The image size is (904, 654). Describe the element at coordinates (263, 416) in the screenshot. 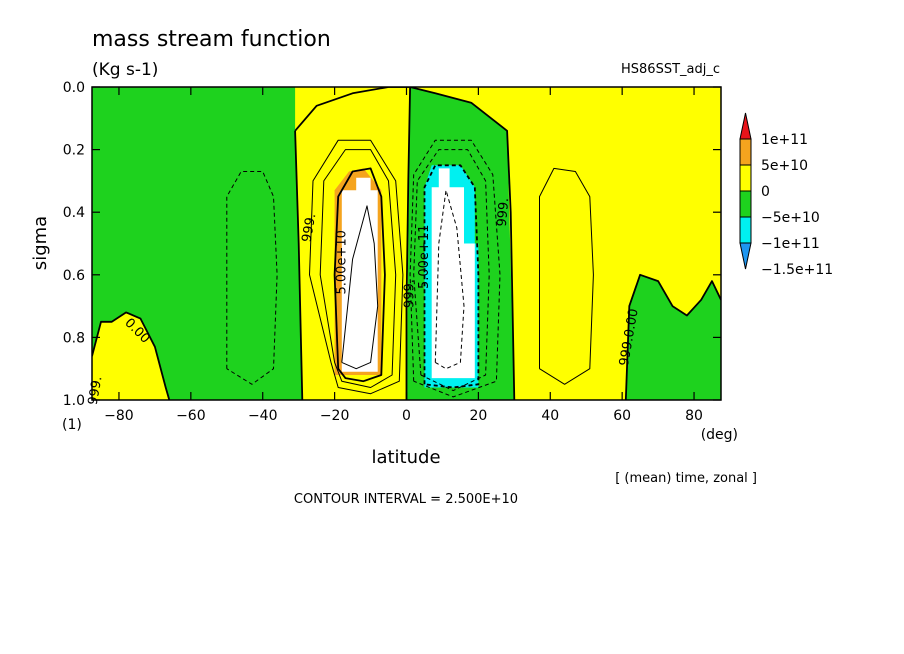

I see `x-tick-label: −40` at that location.